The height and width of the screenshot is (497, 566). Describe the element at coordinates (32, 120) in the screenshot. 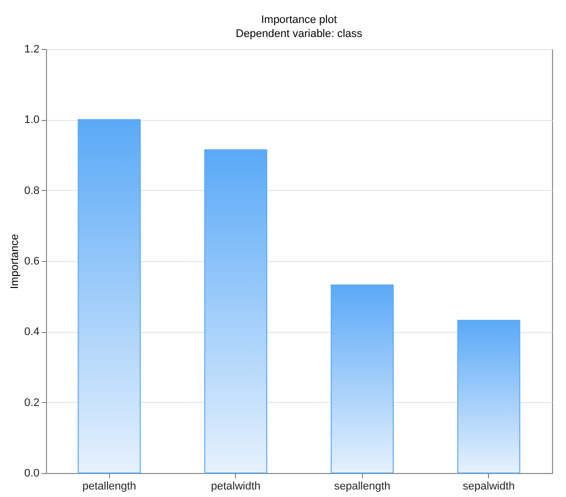

I see `y-tick-label: 1.0` at that location.